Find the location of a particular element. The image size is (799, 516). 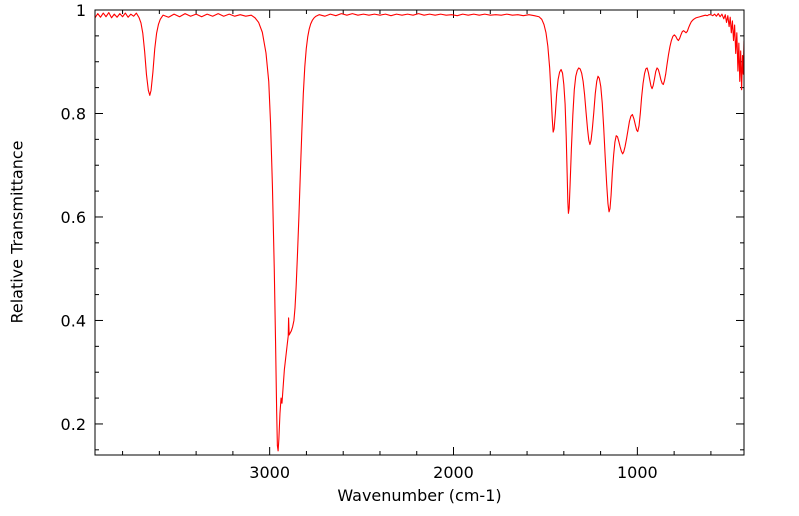

y-tick-label: 0.2 is located at coordinates (73, 424).